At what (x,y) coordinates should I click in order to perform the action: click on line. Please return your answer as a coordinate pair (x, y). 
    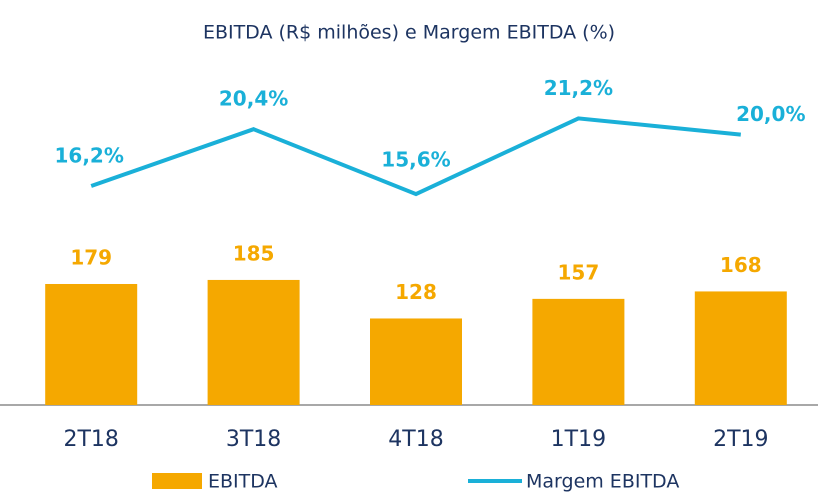
    Looking at the image, I should click on (415, 156).